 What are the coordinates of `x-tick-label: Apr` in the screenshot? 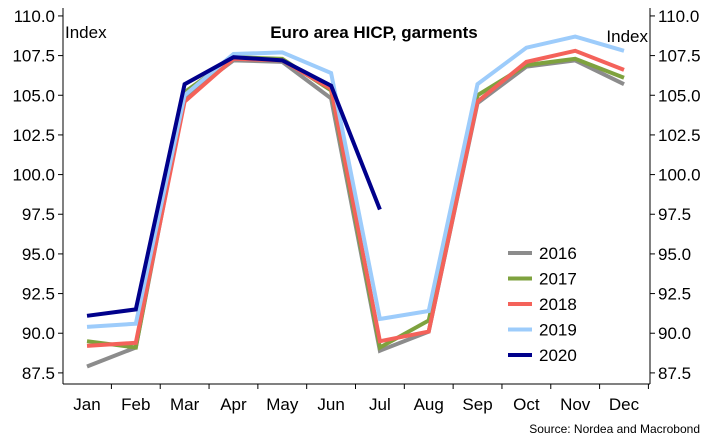 It's located at (233, 404).